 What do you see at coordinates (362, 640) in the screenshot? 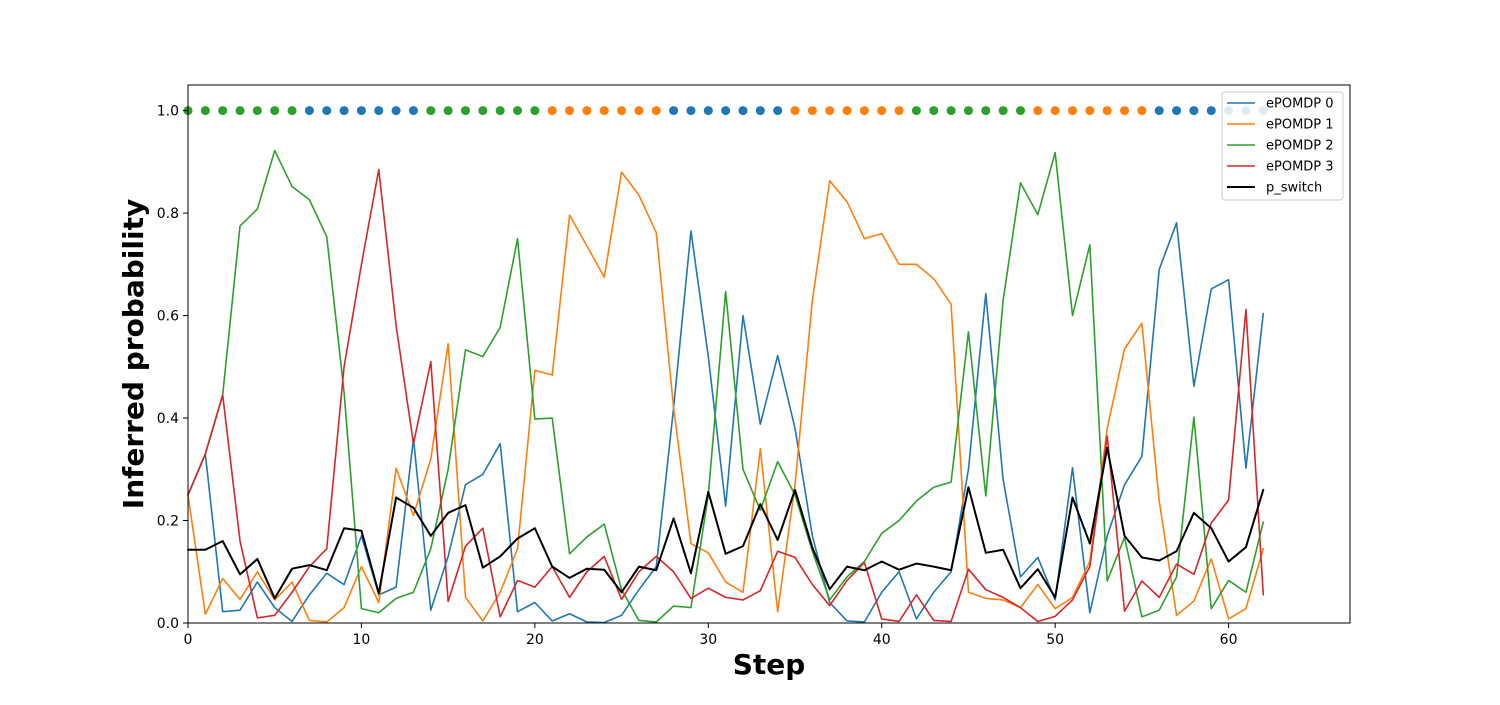
I see `x-tick-label-1: 10` at bounding box center [362, 640].